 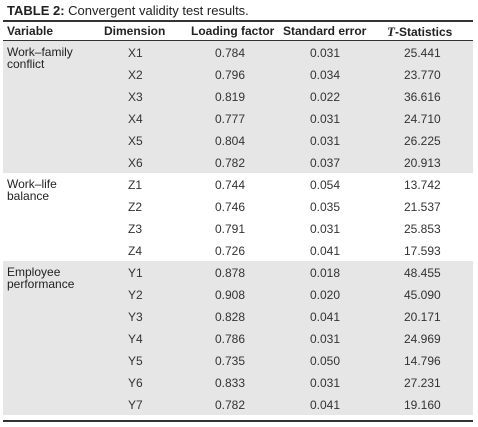 What do you see at coordinates (230, 251) in the screenshot?
I see `cell-loading-factor: 0.726` at bounding box center [230, 251].